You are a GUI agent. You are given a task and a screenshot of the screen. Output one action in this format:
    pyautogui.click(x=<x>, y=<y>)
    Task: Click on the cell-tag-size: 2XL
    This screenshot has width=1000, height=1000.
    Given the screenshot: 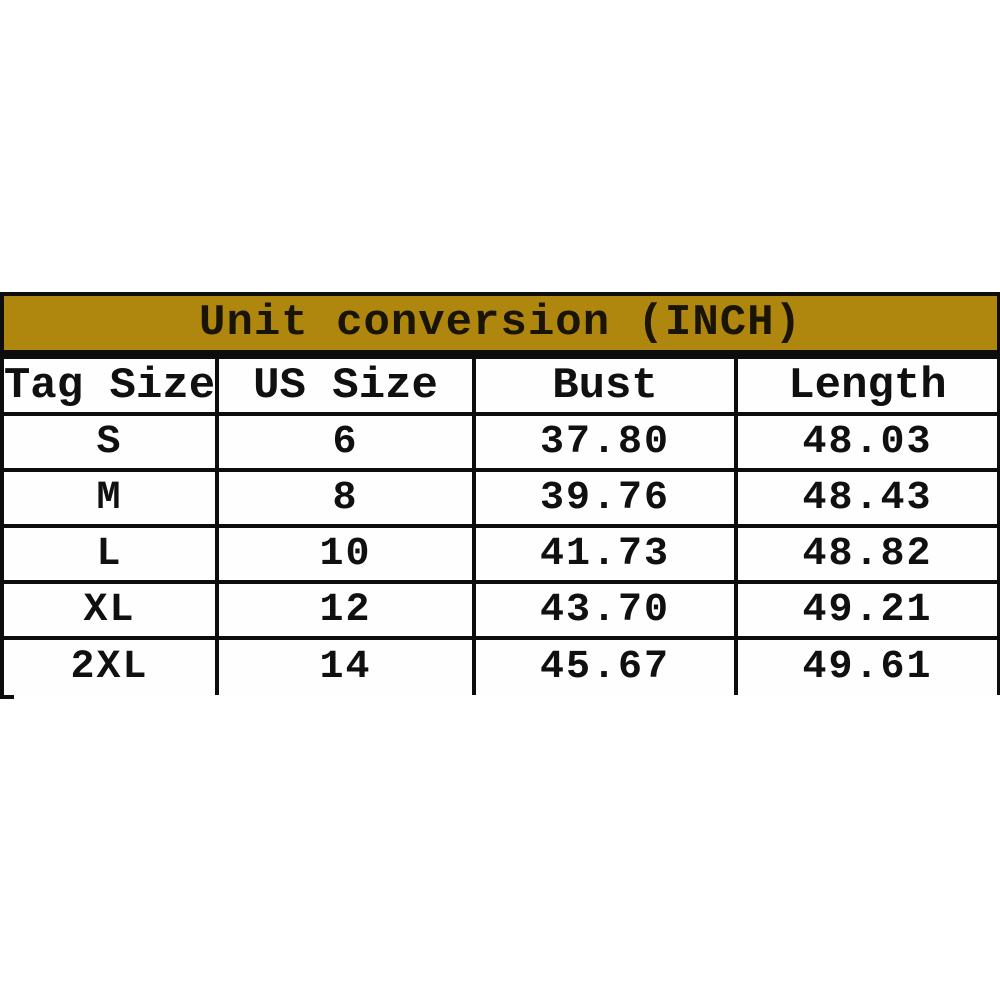 What is the action you would take?
    pyautogui.click(x=111, y=667)
    